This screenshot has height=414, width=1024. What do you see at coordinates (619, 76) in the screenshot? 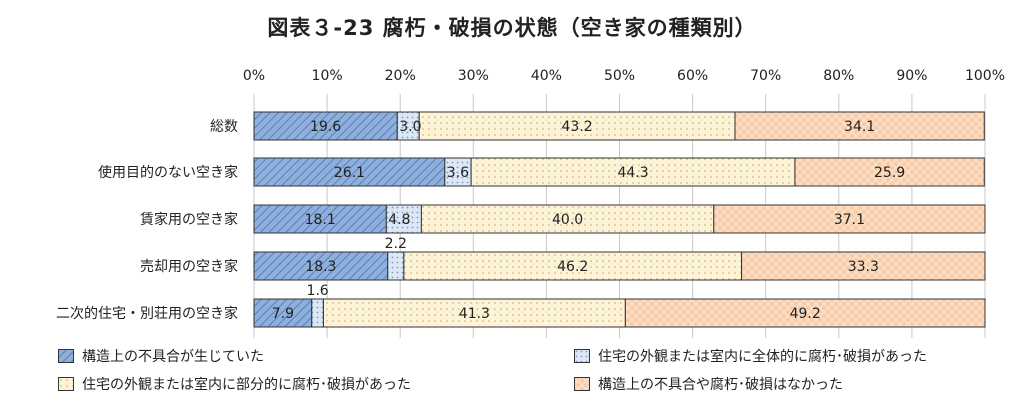
I see `x-tick-label: 50%` at bounding box center [619, 76].